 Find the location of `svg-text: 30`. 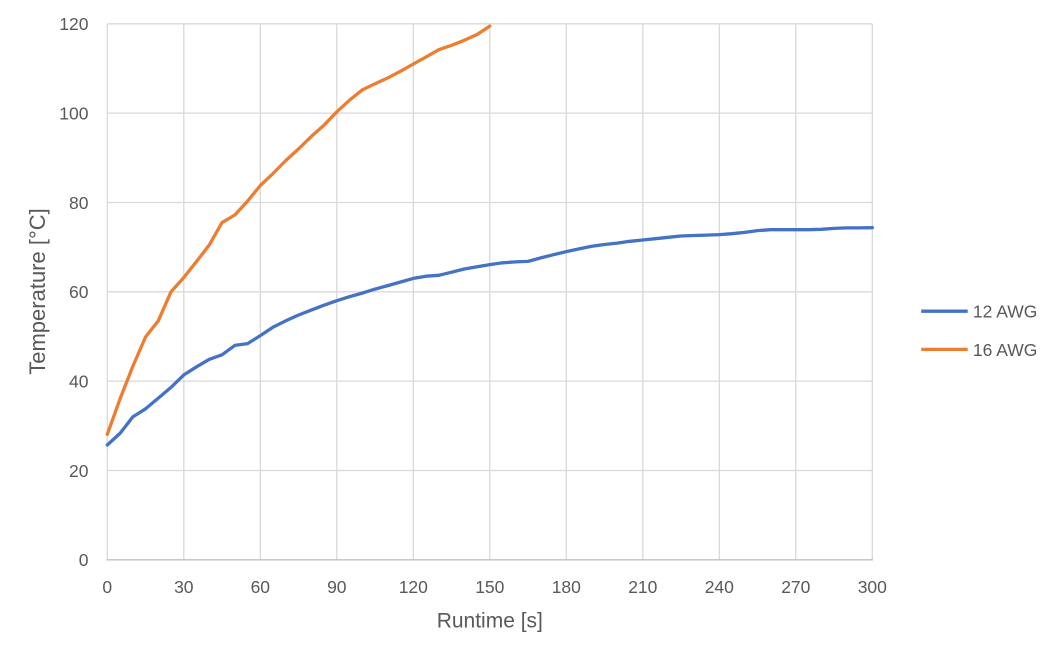

svg-text: 30 is located at coordinates (184, 587).